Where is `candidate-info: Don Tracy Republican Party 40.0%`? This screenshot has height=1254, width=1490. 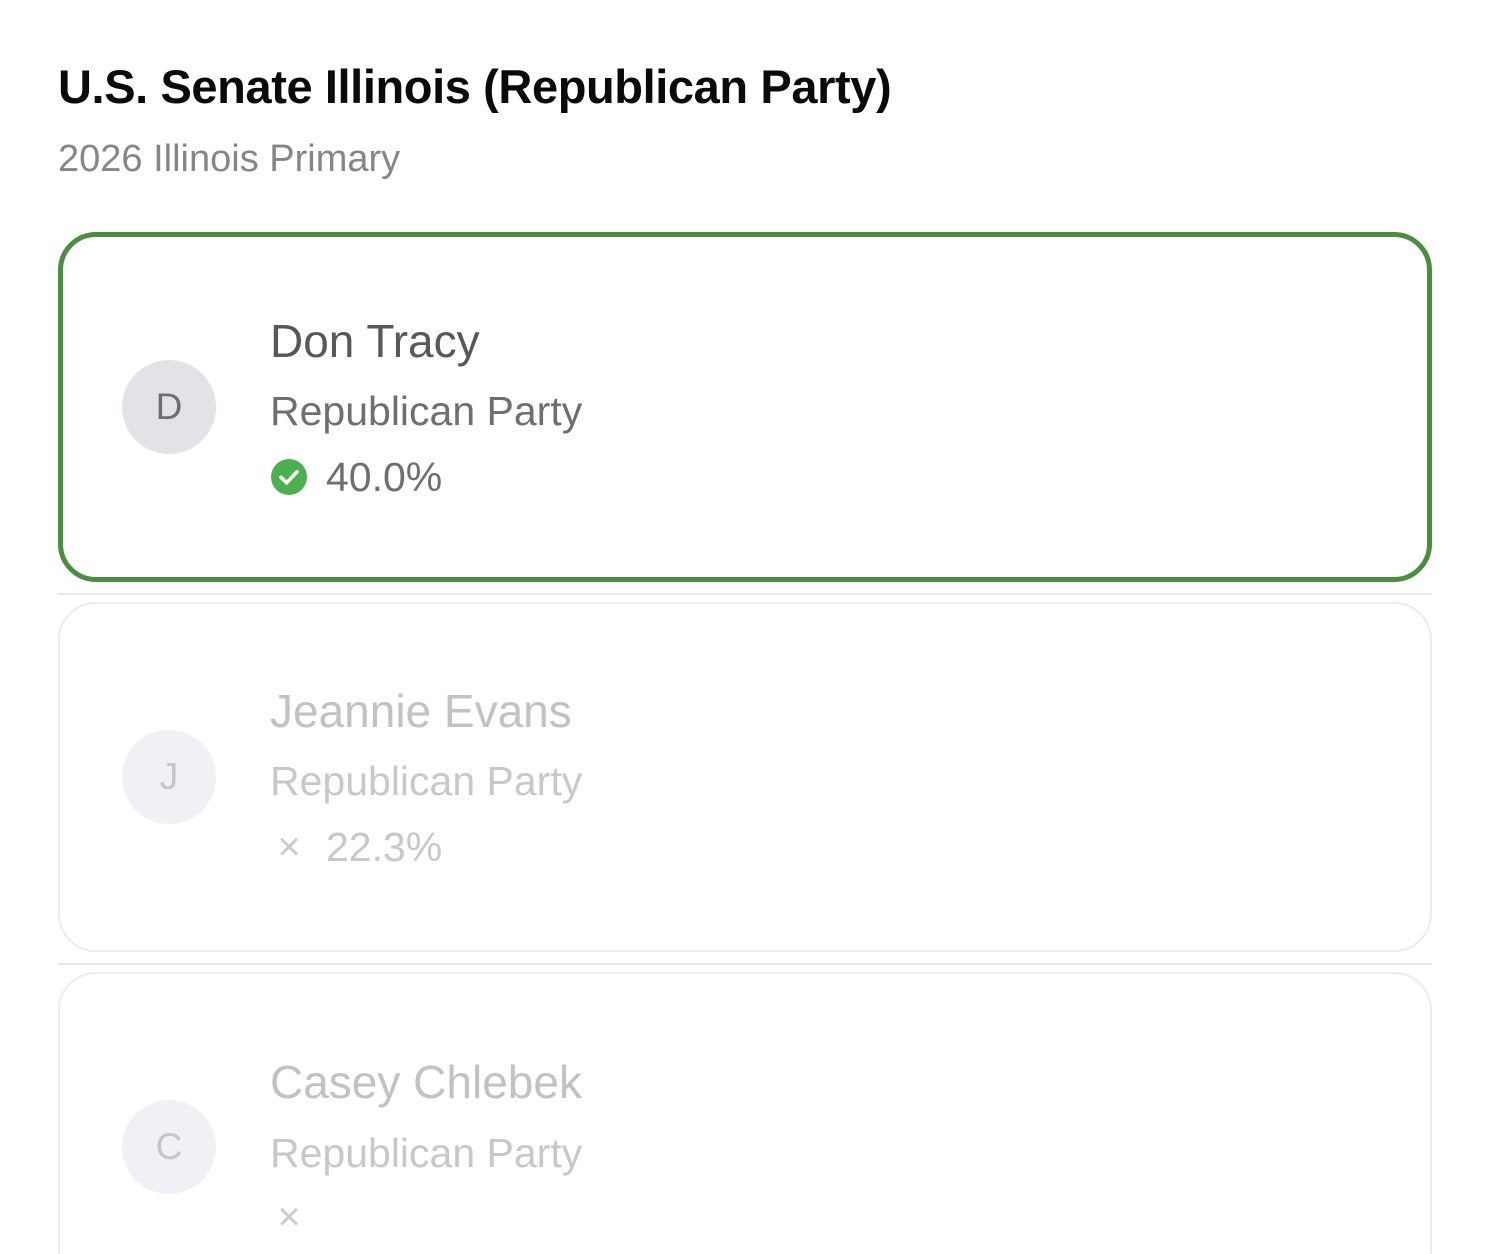 candidate-info: Don Tracy Republican Party 40.0% is located at coordinates (426, 407).